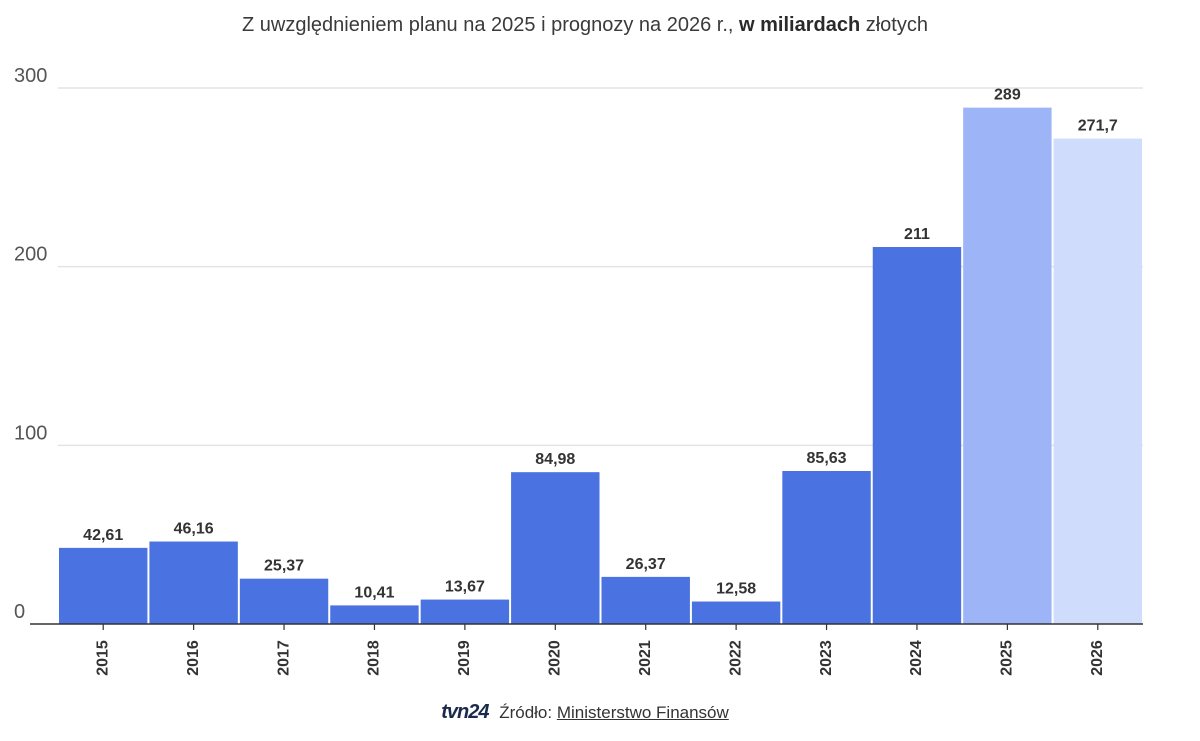  What do you see at coordinates (465, 712) in the screenshot?
I see `tvn24-logo: tvn24` at bounding box center [465, 712].